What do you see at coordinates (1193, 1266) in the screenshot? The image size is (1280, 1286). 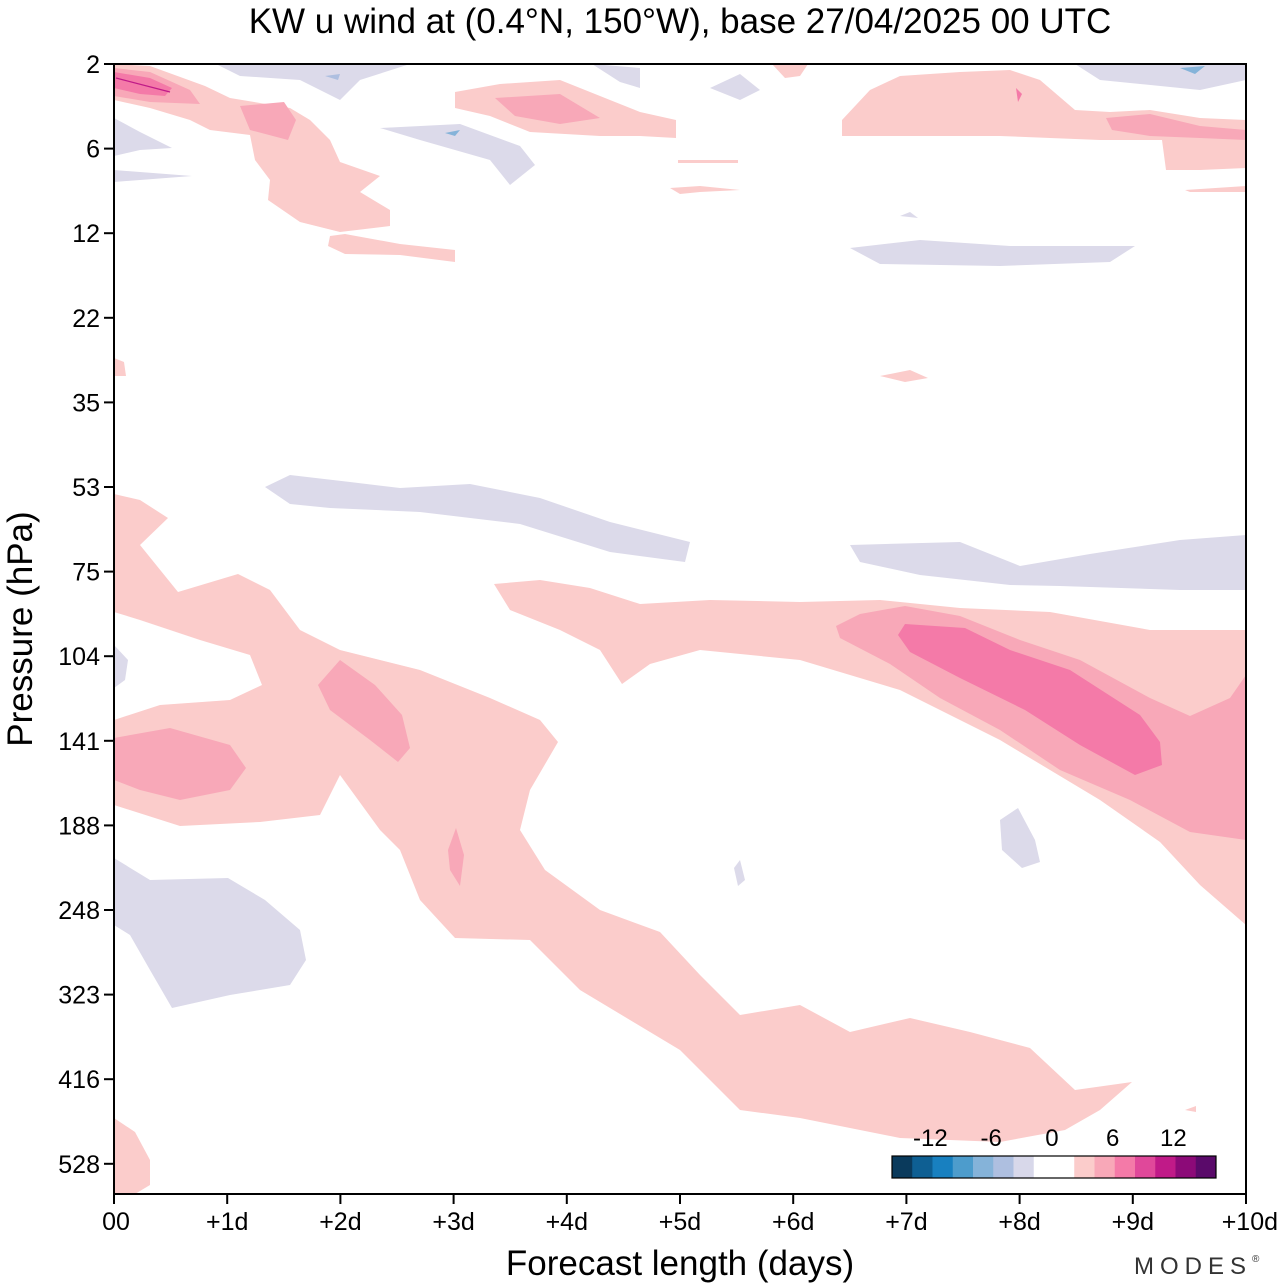 I see `brand-logo: MODES` at bounding box center [1193, 1266].